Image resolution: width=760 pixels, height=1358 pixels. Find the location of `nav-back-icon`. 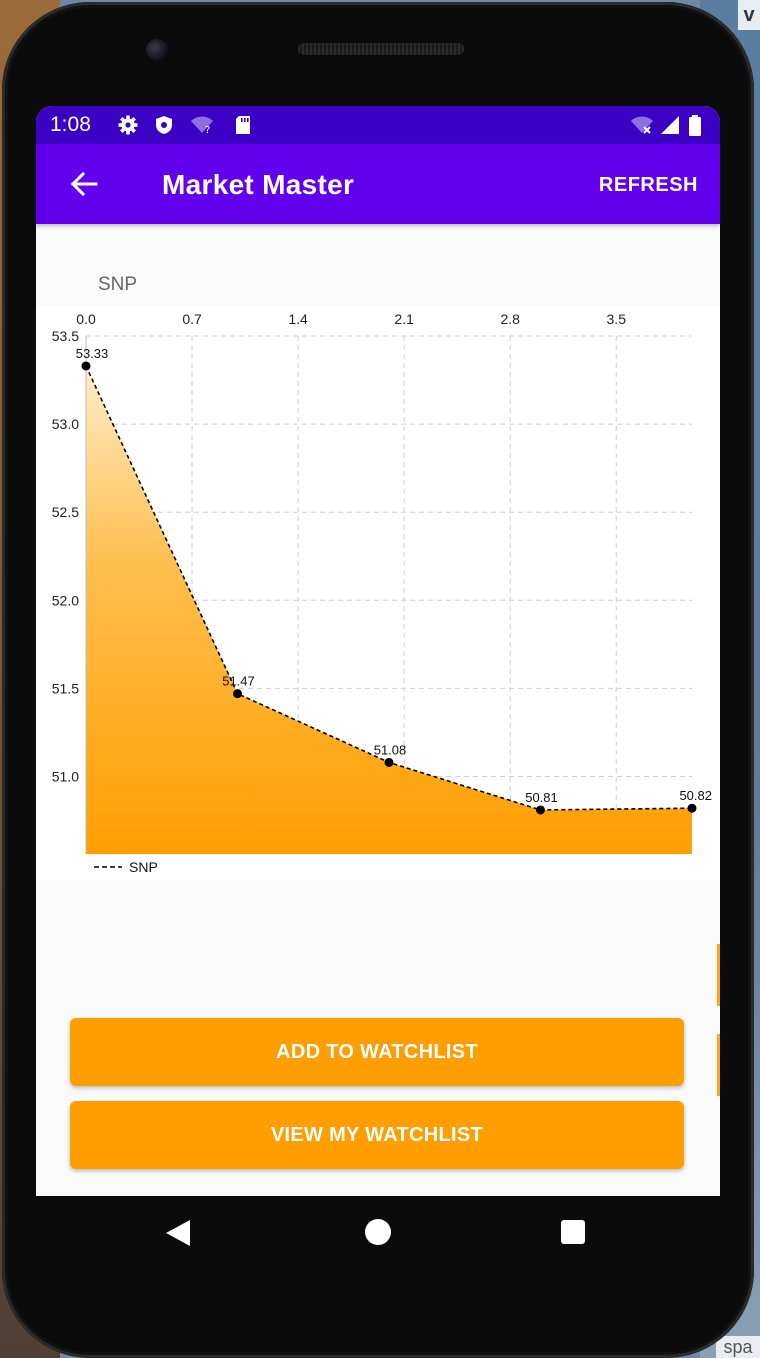

nav-back-icon is located at coordinates (178, 1233).